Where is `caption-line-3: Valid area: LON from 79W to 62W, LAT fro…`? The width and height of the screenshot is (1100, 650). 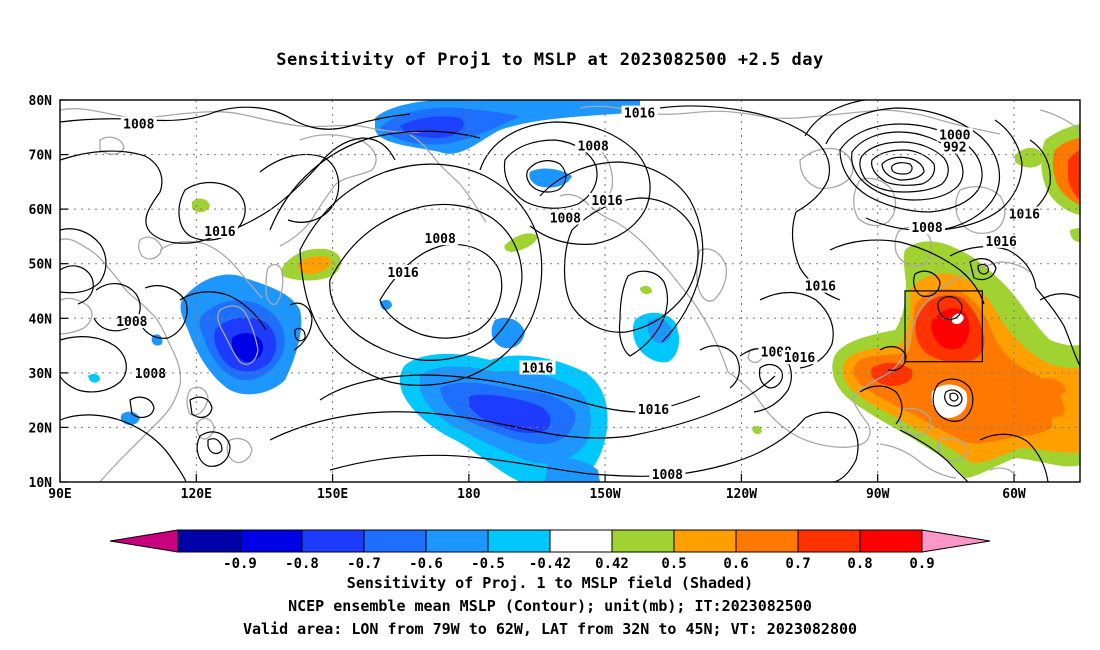
caption-line-3: Valid area: LON from 79W to 62W, LAT fro… is located at coordinates (550, 629).